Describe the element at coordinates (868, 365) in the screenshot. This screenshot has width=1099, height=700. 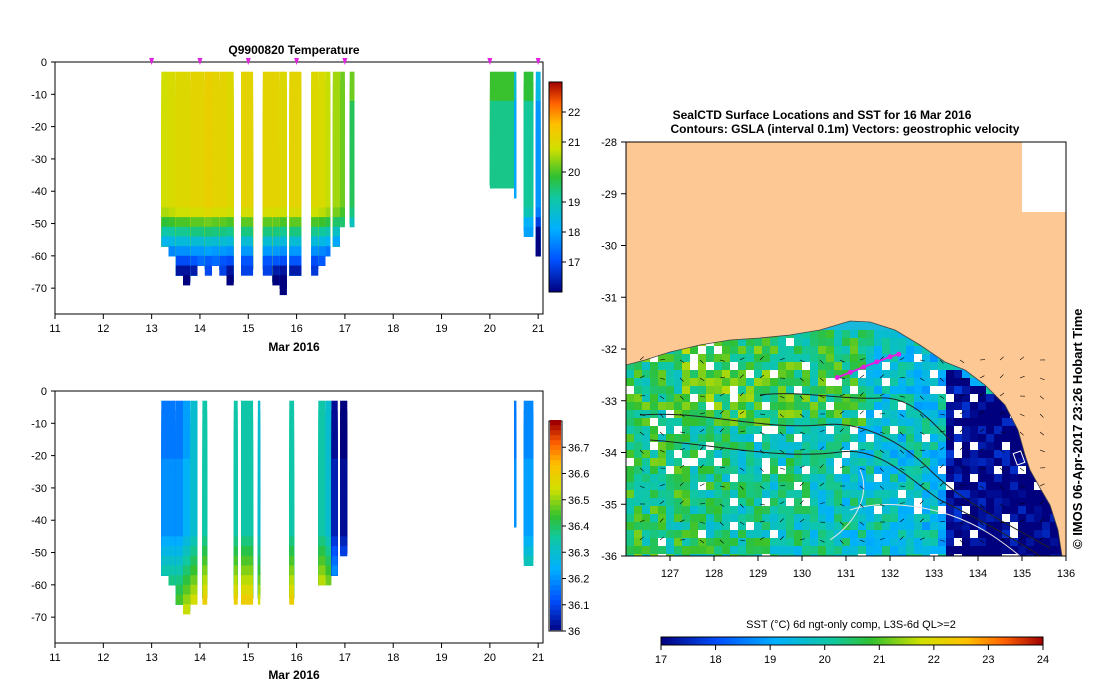
I see `seal-locations` at that location.